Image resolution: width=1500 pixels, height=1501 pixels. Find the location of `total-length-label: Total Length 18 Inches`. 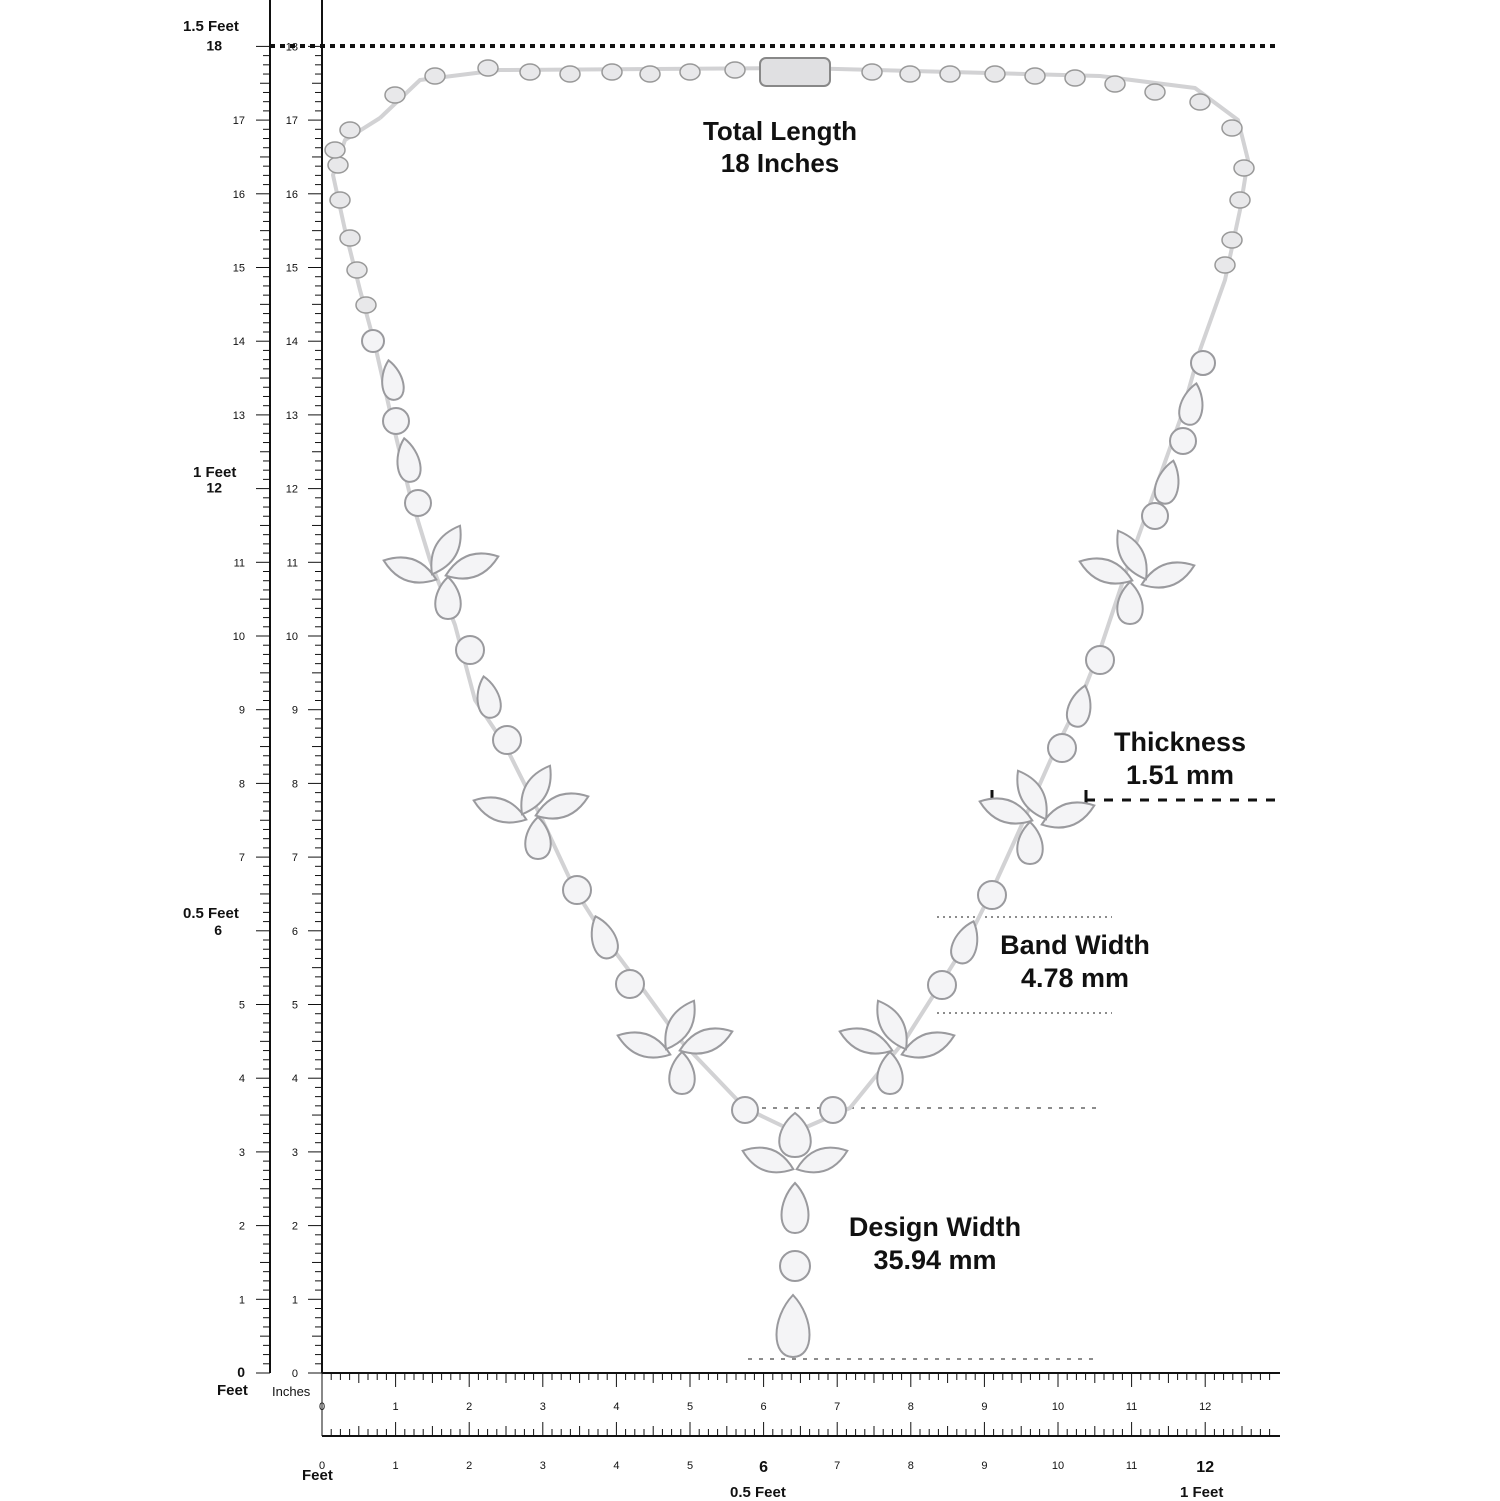

total-length-label: Total Length 18 Inches is located at coordinates (780, 147).